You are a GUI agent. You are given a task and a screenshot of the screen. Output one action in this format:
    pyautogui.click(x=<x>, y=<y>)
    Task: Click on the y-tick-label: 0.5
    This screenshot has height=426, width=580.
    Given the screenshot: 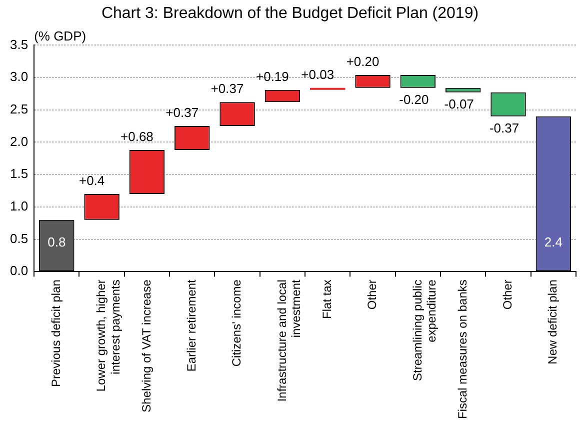 What is the action you would take?
    pyautogui.click(x=19, y=238)
    